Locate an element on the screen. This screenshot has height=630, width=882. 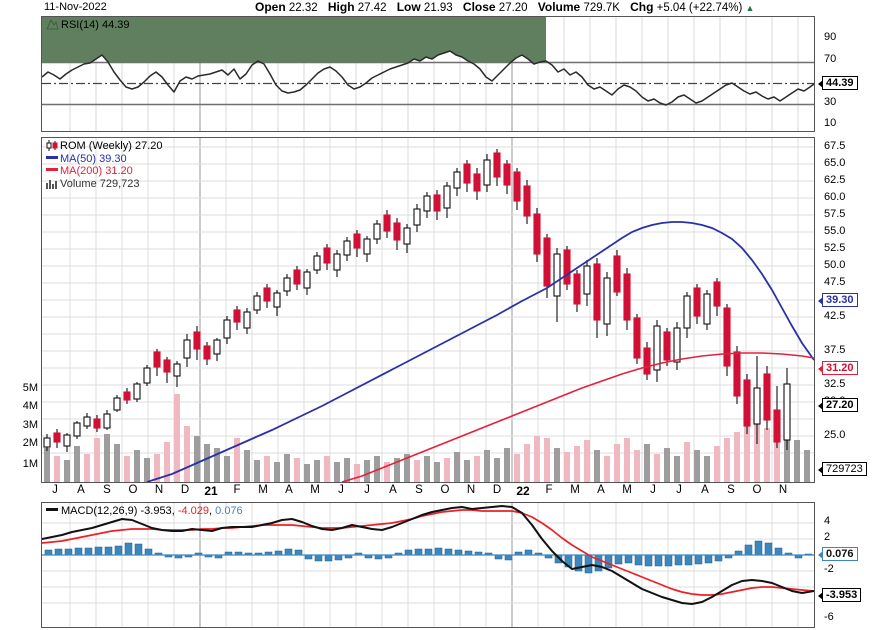
price-legend-symbol-row: ROM (Weekly) 27.20 is located at coordinates (104, 146).